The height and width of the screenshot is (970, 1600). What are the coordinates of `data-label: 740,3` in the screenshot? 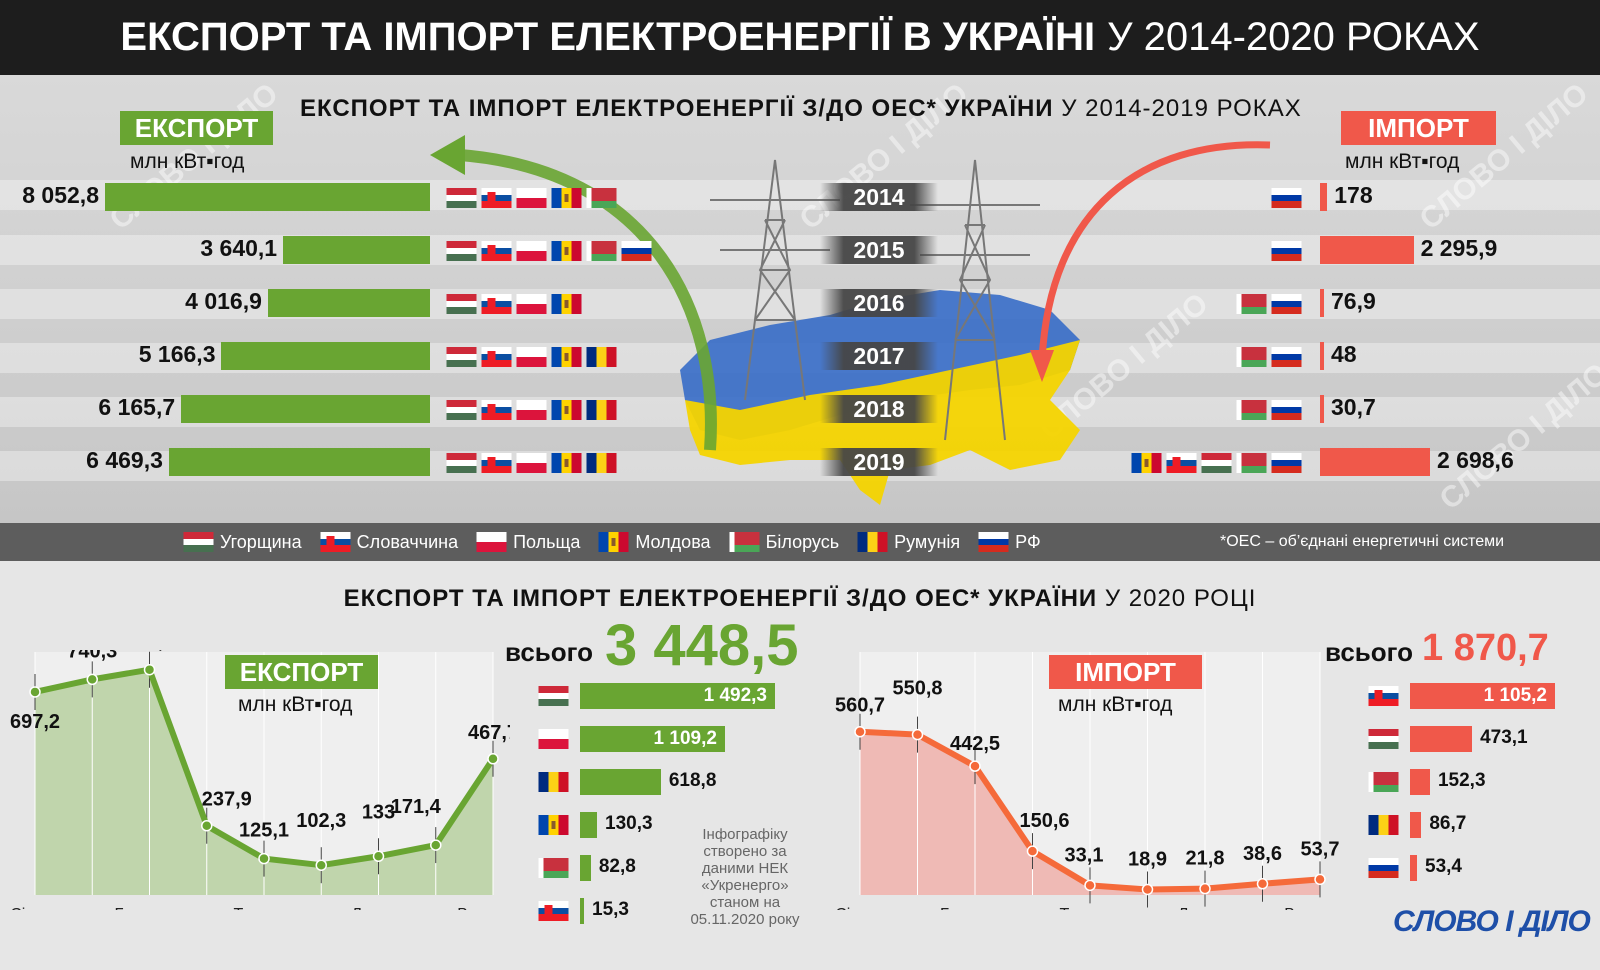 It's located at (92, 656).